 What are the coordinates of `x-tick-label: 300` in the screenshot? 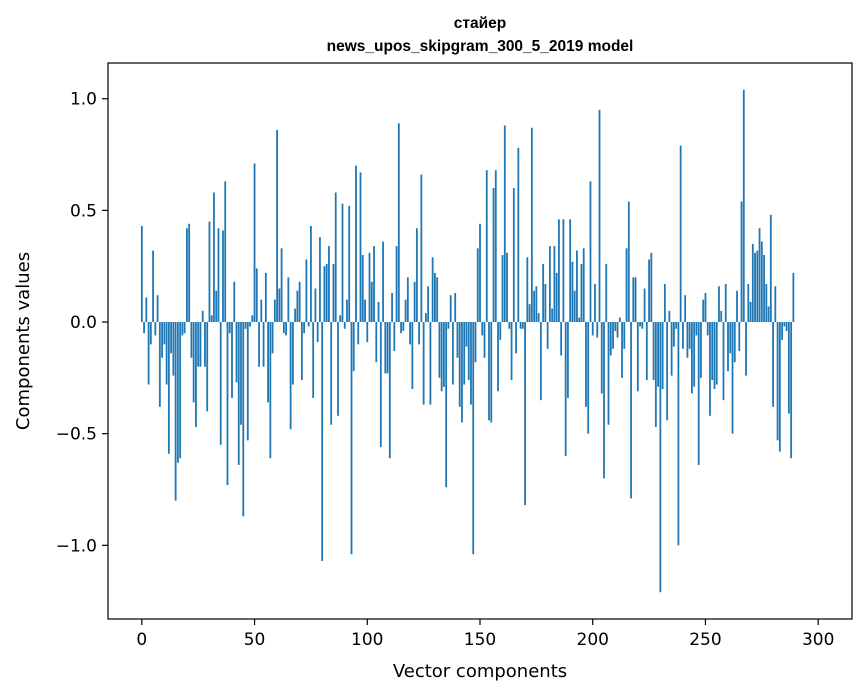 It's located at (818, 640).